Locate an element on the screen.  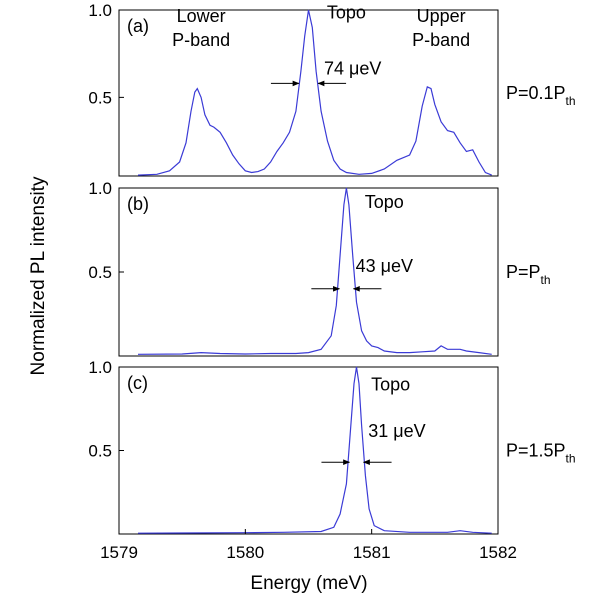
x-axis-label: Energy (meV) is located at coordinates (308, 583).